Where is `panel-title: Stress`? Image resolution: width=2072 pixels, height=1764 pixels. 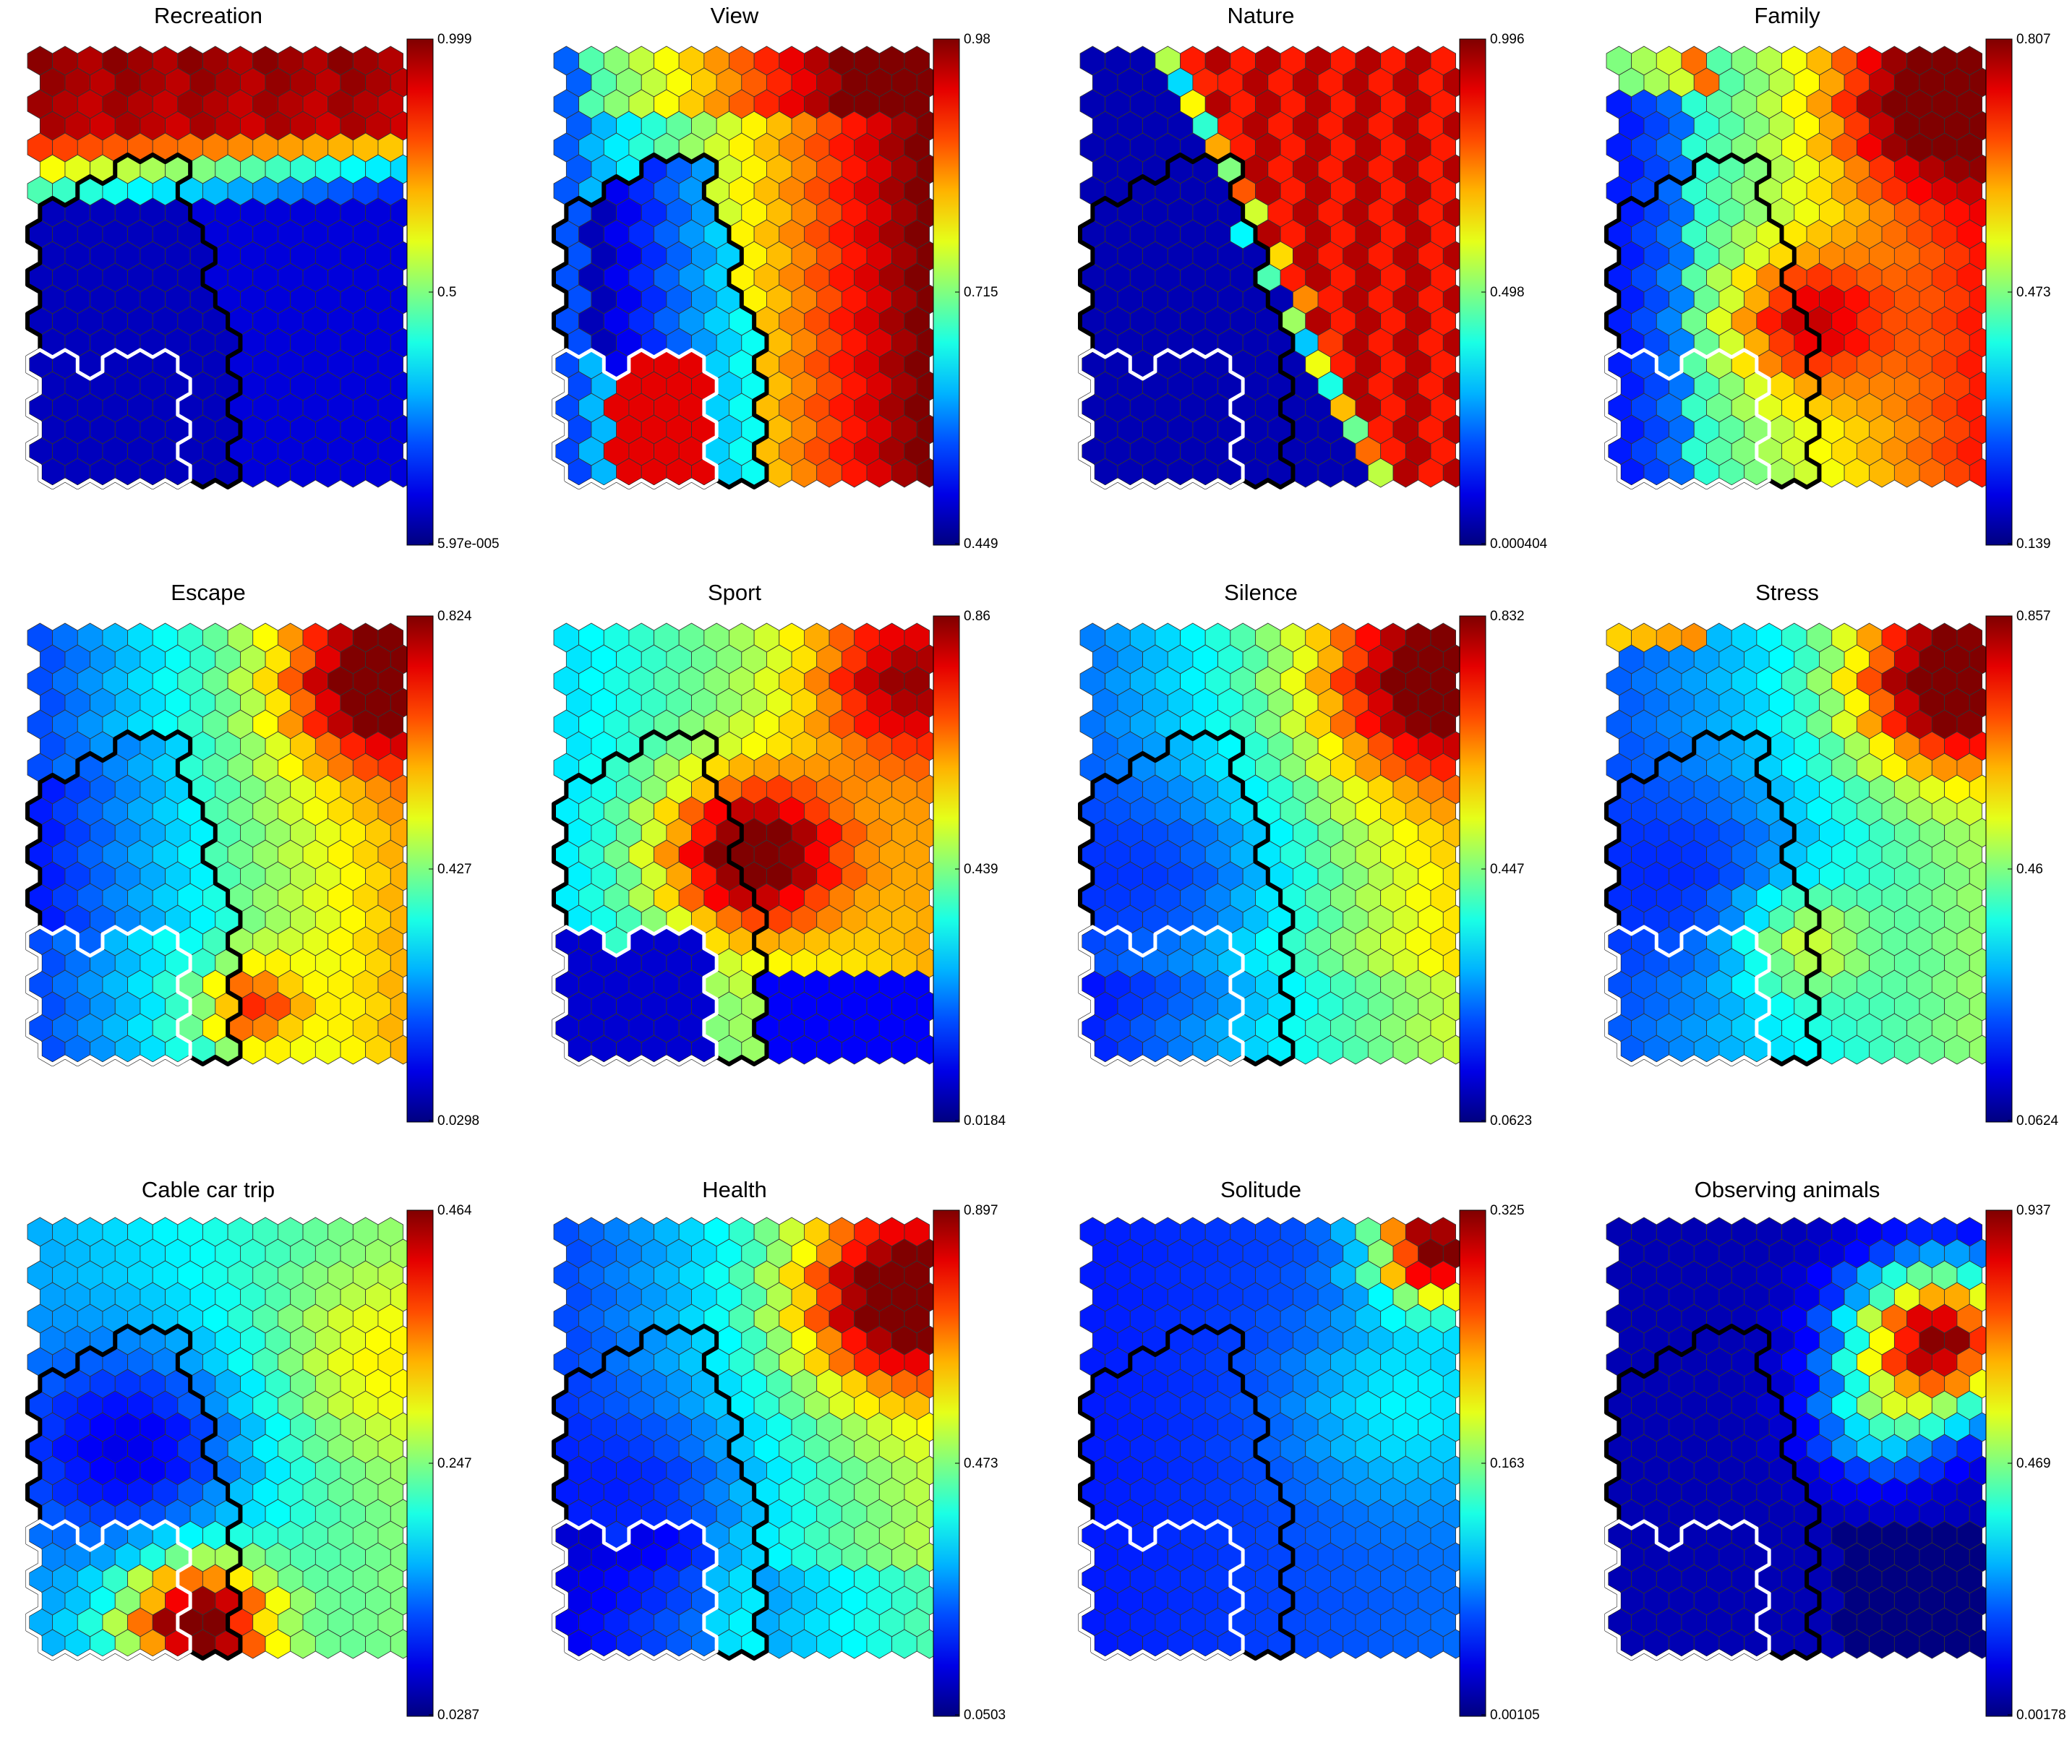 panel-title: Stress is located at coordinates (1787, 592).